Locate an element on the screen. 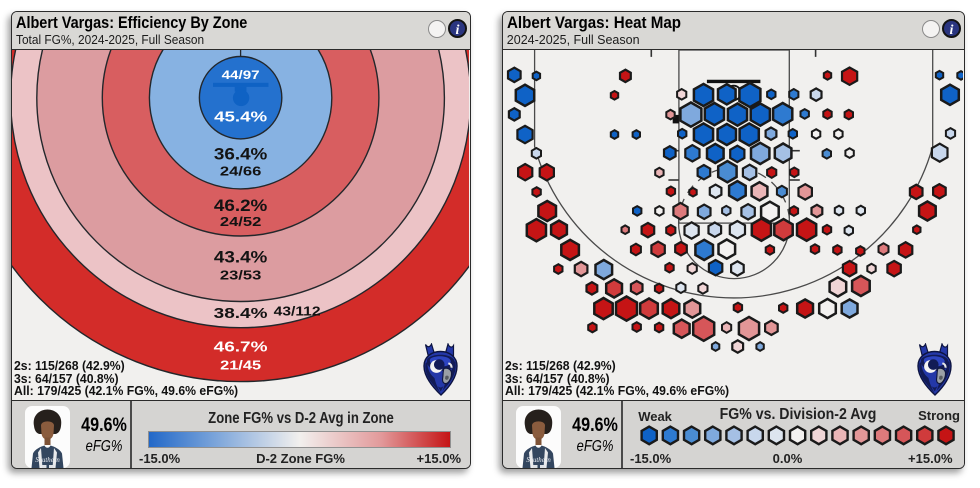  svg-text: 44/97 is located at coordinates (240, 74).